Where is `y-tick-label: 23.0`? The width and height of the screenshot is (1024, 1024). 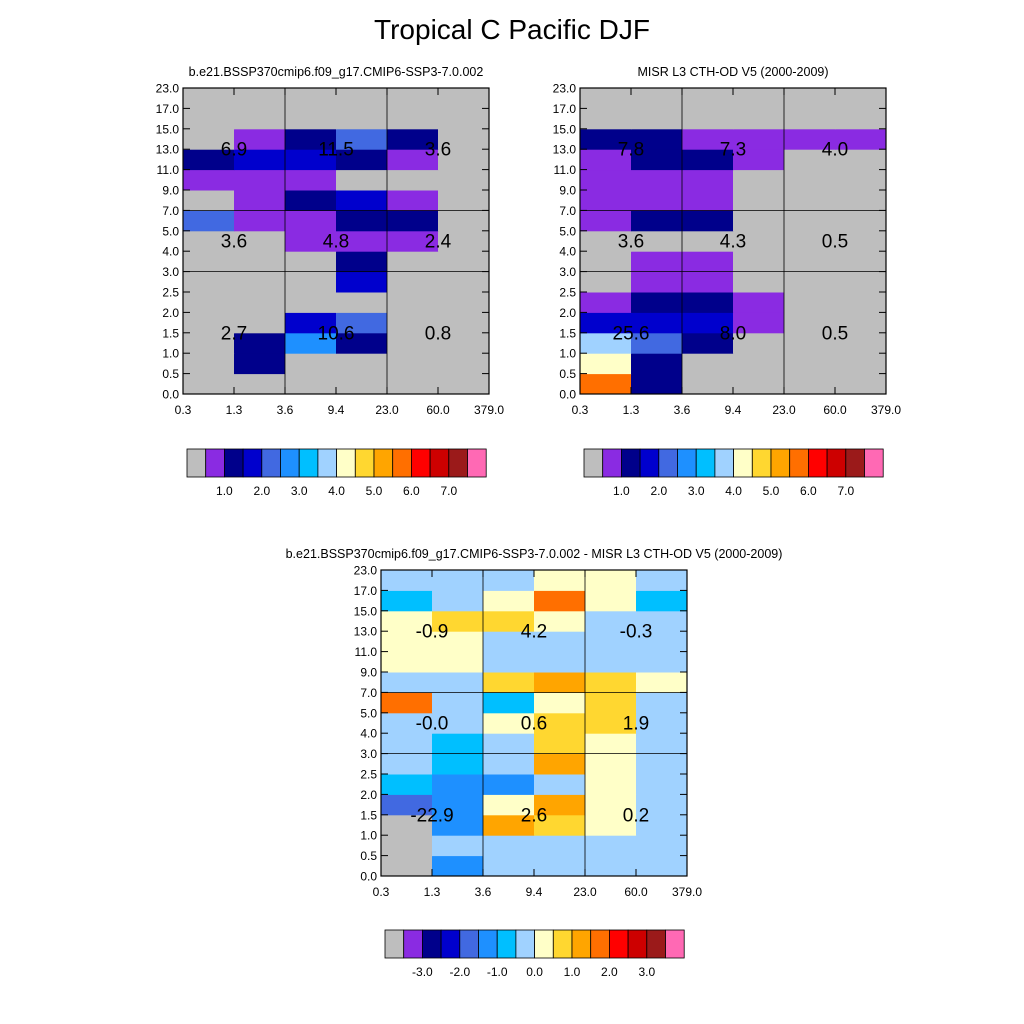
y-tick-label: 23.0 is located at coordinates (366, 571).